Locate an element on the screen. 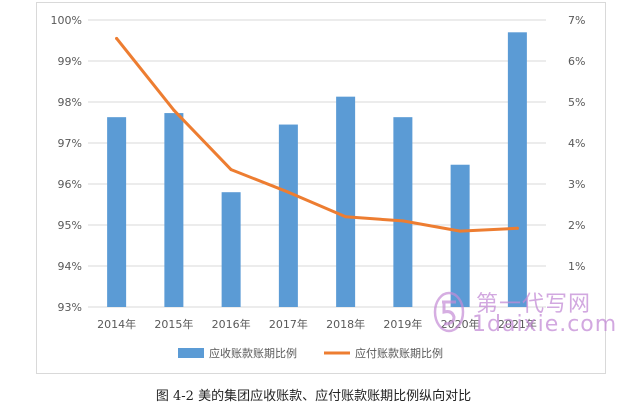 Image resolution: width=627 pixels, height=413 pixels. y-left-tick-label: 100% is located at coordinates (66, 20).